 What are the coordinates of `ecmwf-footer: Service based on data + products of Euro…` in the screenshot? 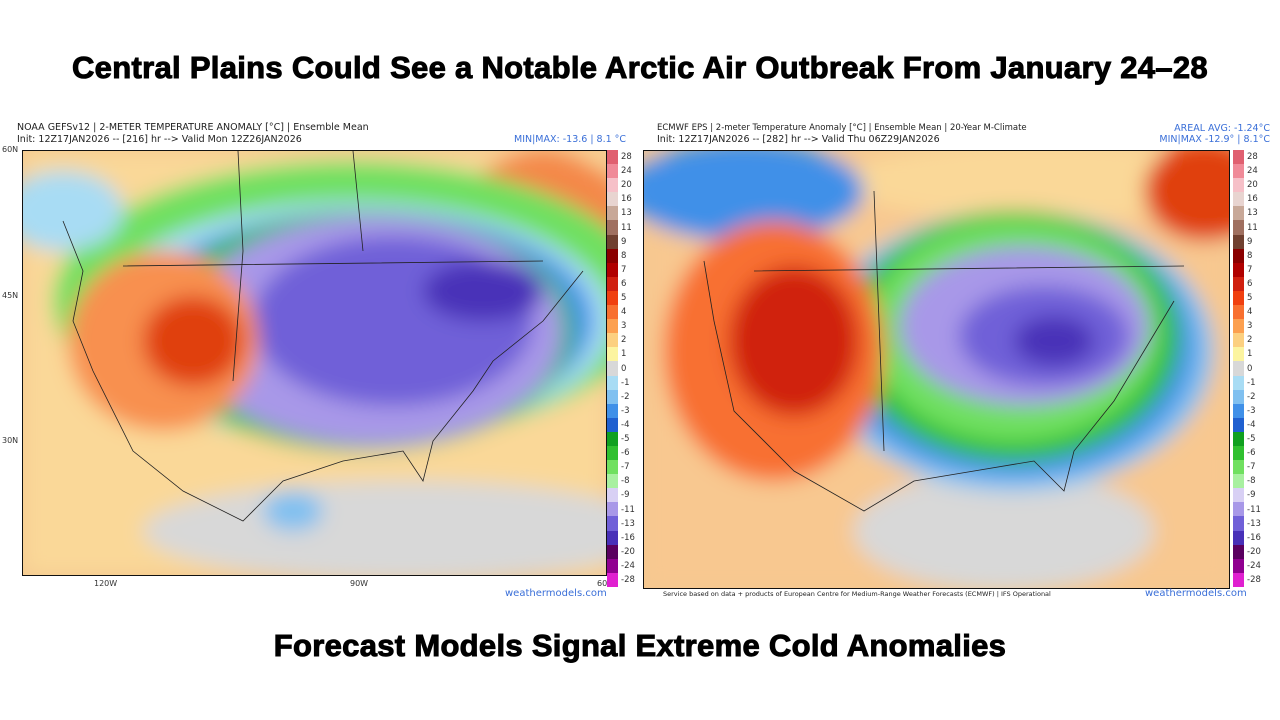 It's located at (857, 594).